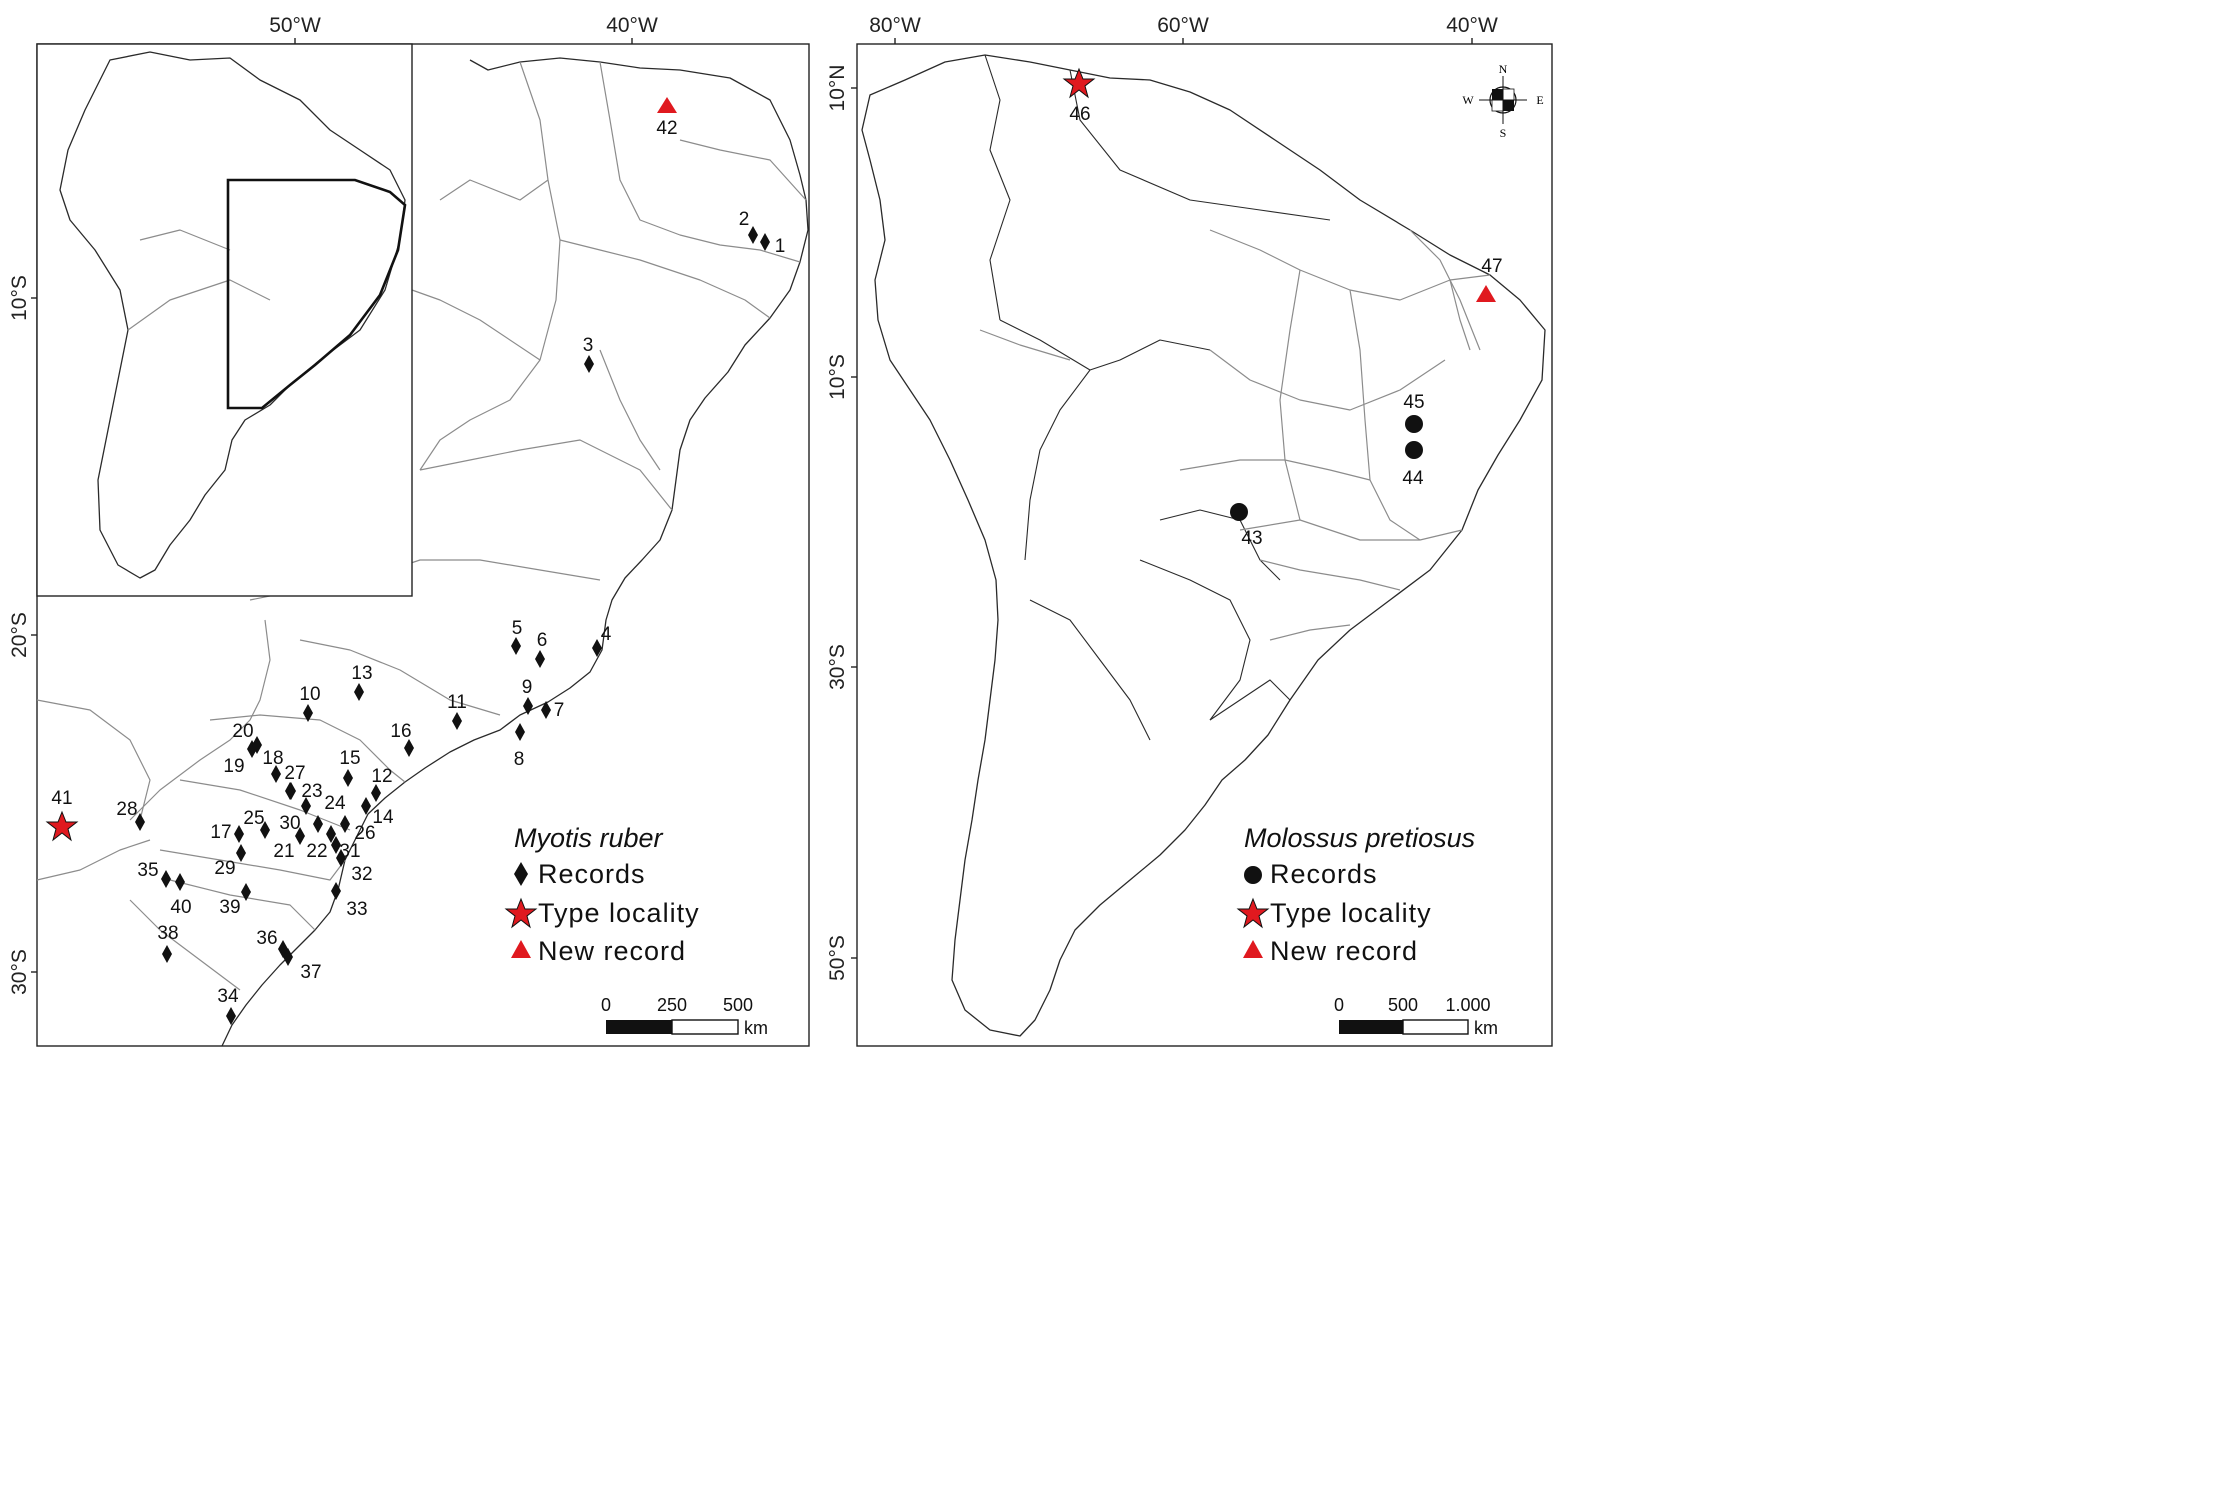 Image resolution: width=2230 pixels, height=1506 pixels. What do you see at coordinates (1079, 96) in the screenshot?
I see `type-locality-46: 46` at bounding box center [1079, 96].